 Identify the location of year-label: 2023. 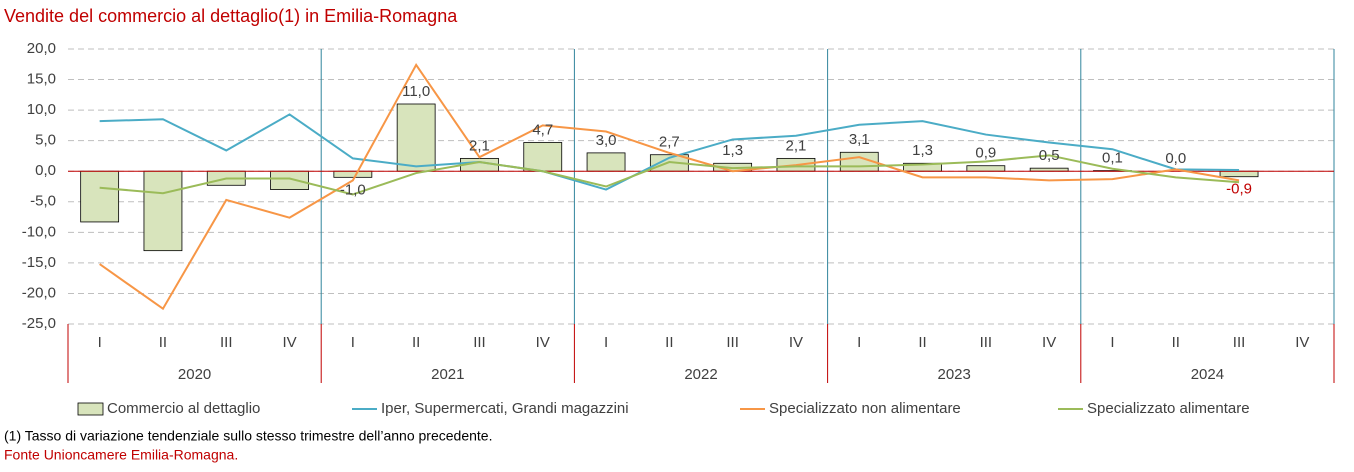
(954, 374).